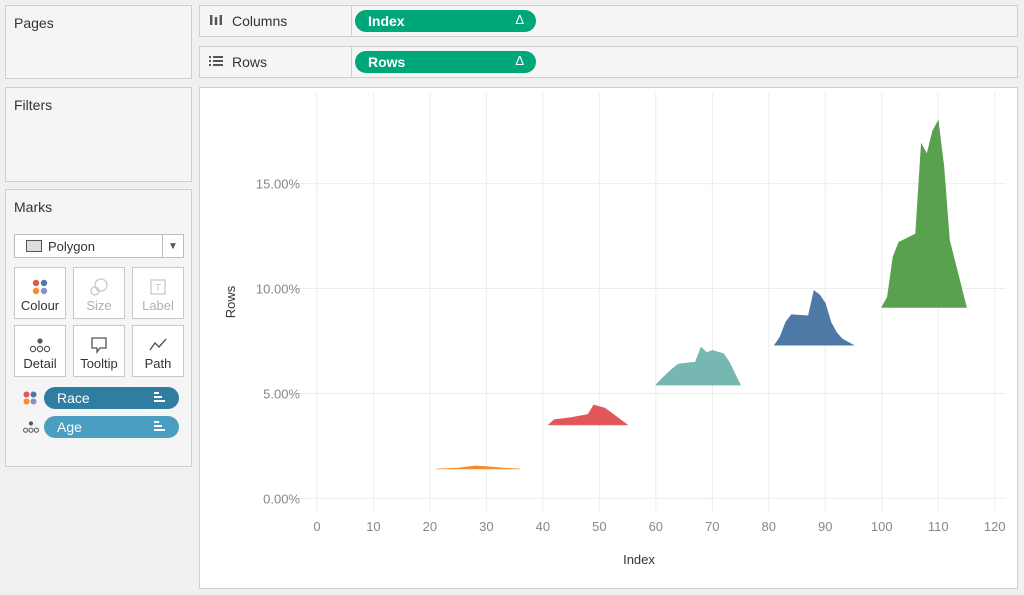 The image size is (1024, 595). Describe the element at coordinates (33, 105) in the screenshot. I see `filters-title: Filters` at that location.